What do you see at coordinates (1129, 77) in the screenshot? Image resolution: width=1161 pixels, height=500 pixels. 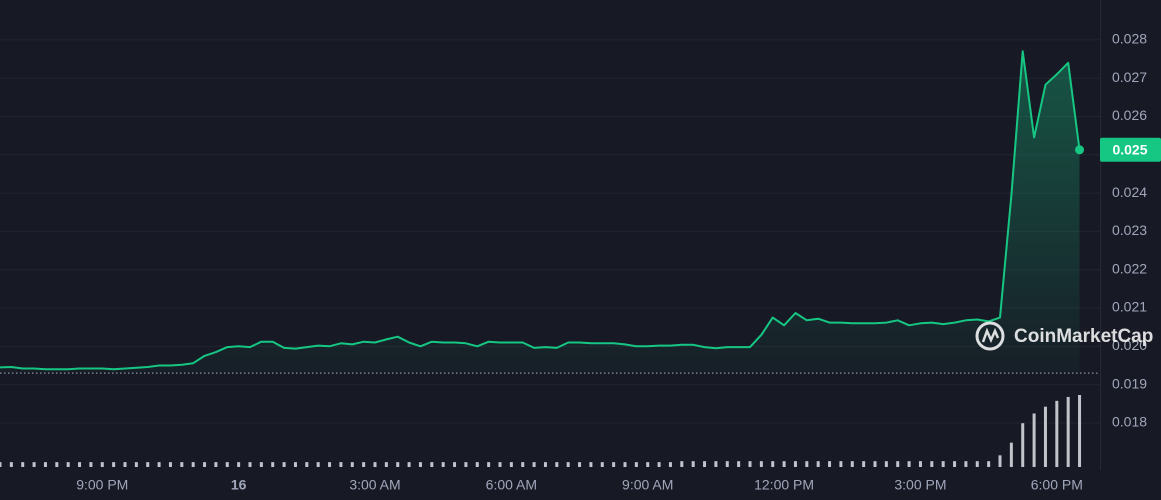 I see `y-tick-label: 0.027` at bounding box center [1129, 77].